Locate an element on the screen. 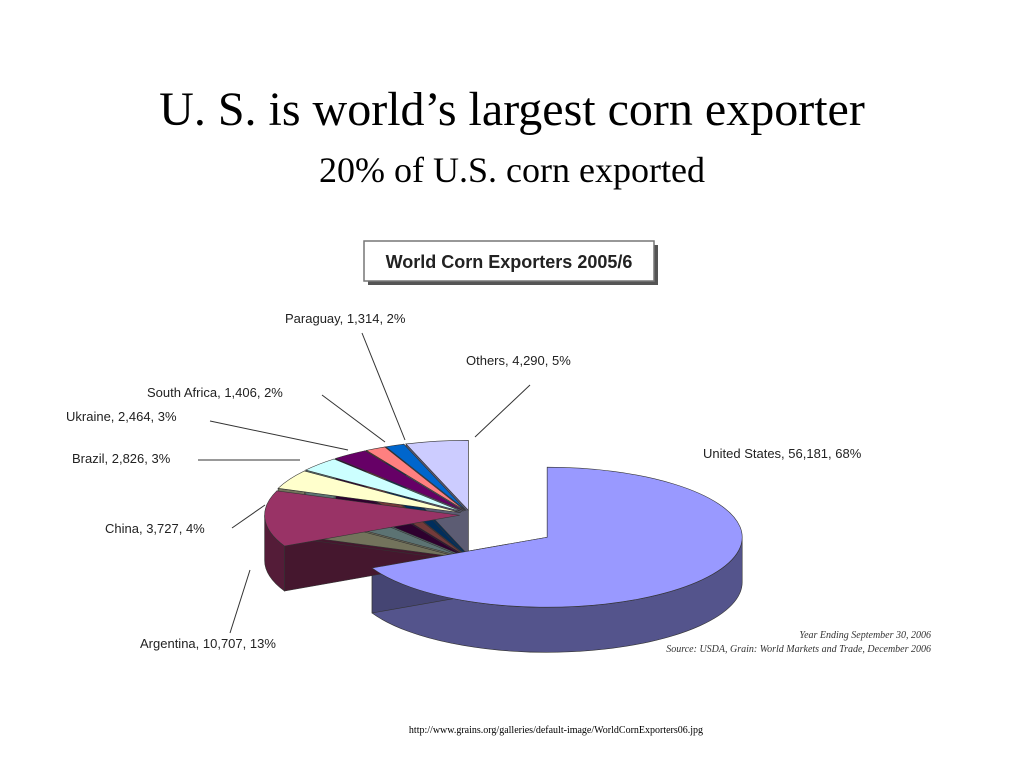 The image size is (1024, 768). slice-label: United States, 56,181, 68% is located at coordinates (782, 453).